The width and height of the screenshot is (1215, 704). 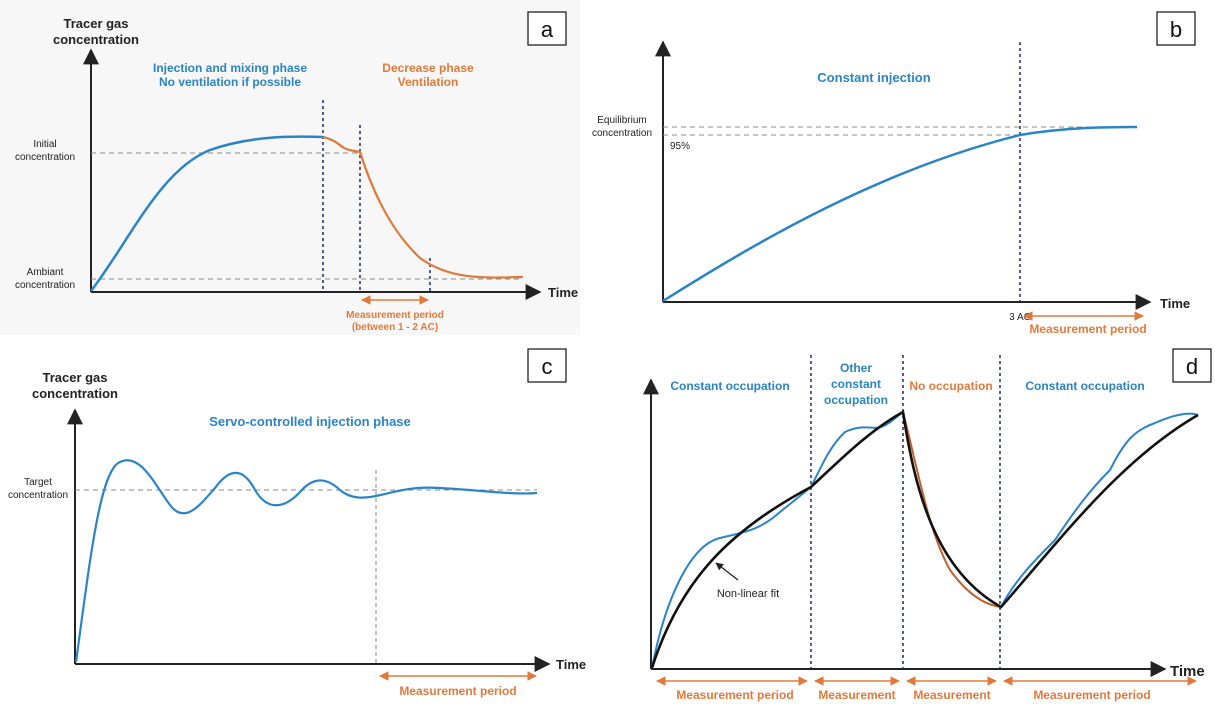 What do you see at coordinates (1091, 695) in the screenshot?
I see `panel-d-measure-4: Measurement period` at bounding box center [1091, 695].